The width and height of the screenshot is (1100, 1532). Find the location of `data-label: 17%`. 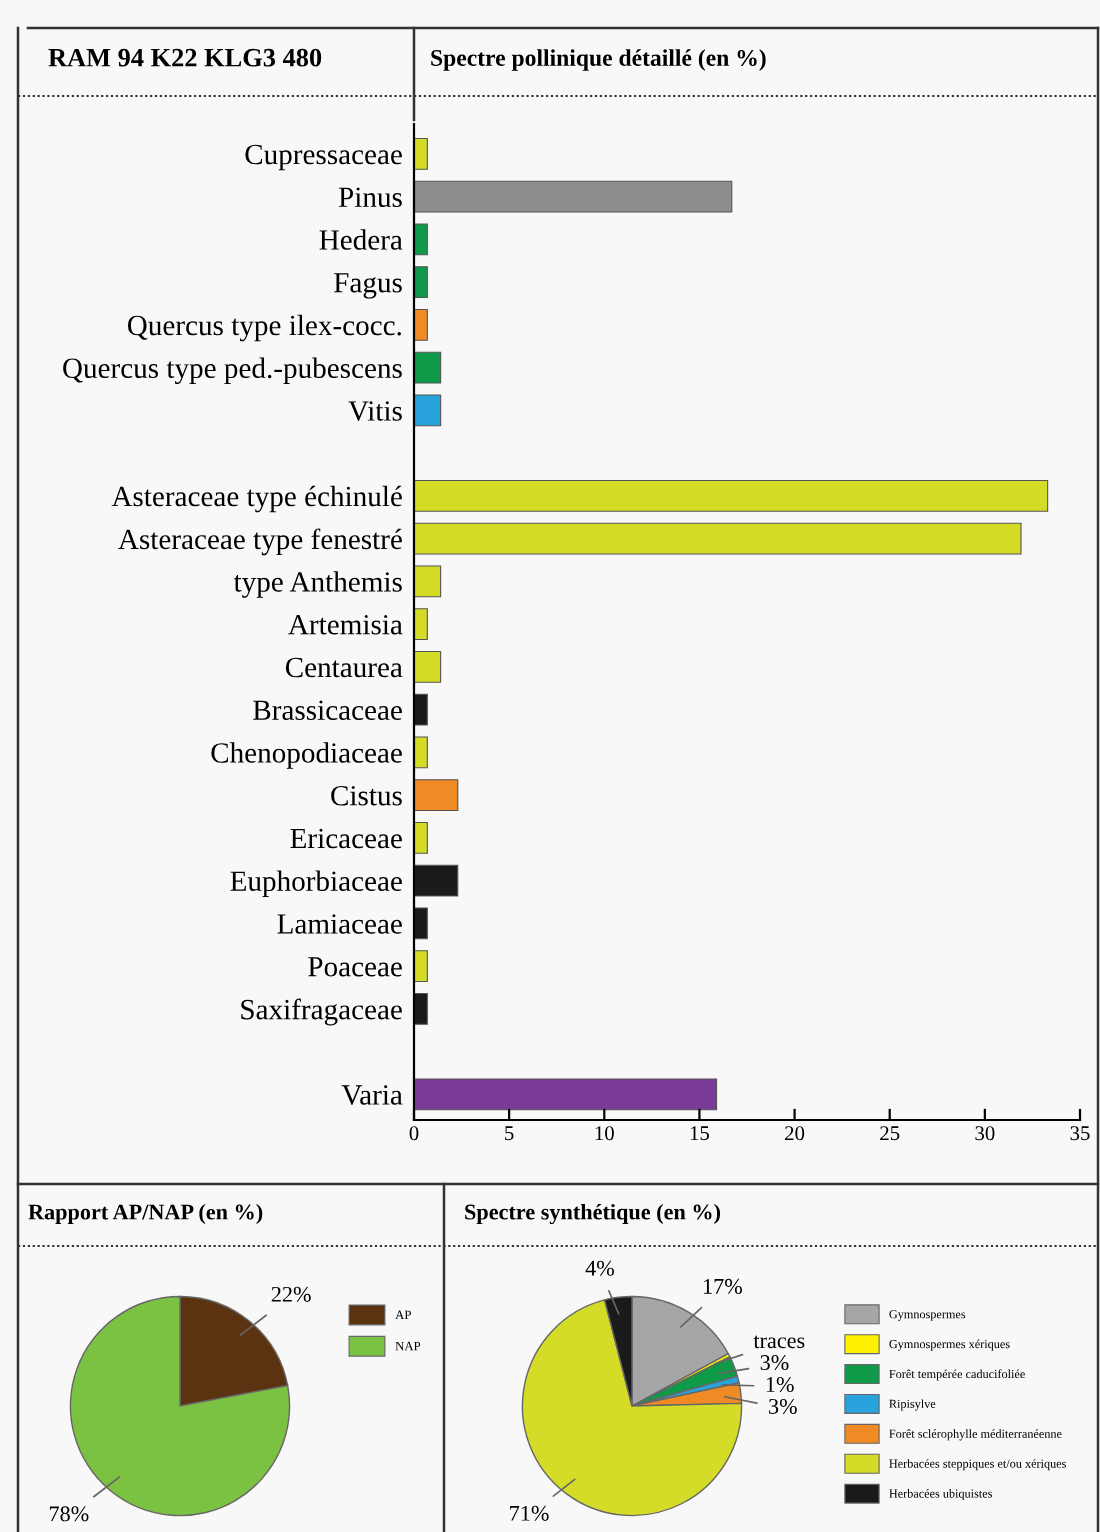

data-label: 17% is located at coordinates (723, 1286).